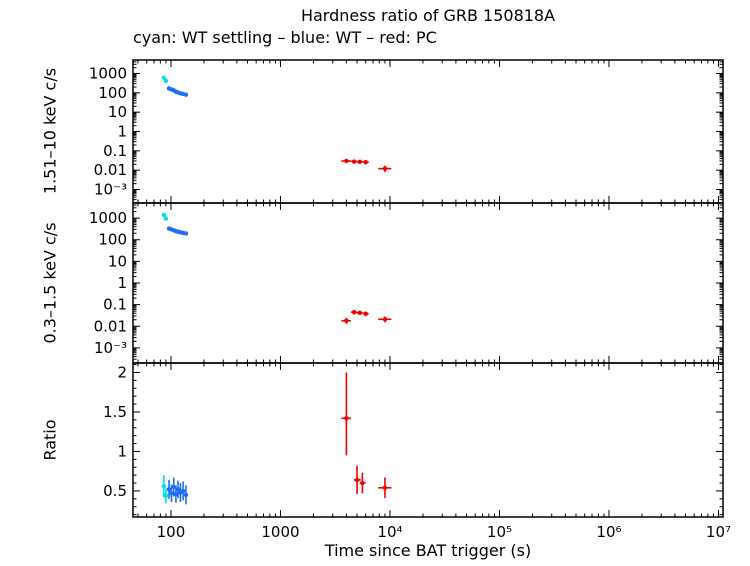 This screenshot has width=750, height=566. I want to click on svg-text: 0.5, so click(115, 491).